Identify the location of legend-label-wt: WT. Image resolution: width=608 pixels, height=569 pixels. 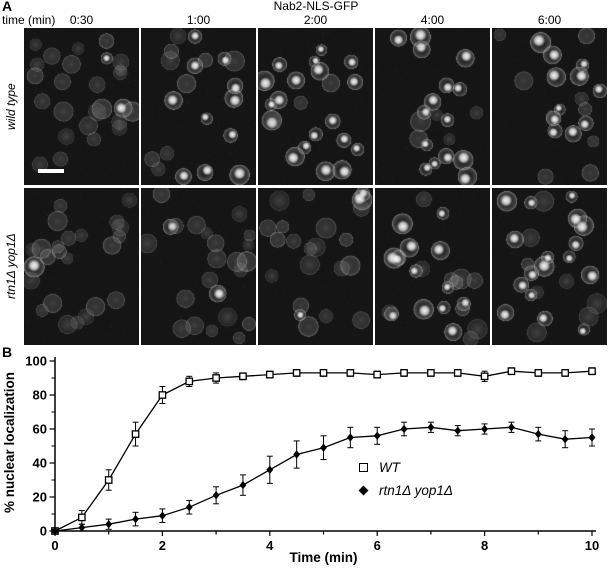
(389, 467).